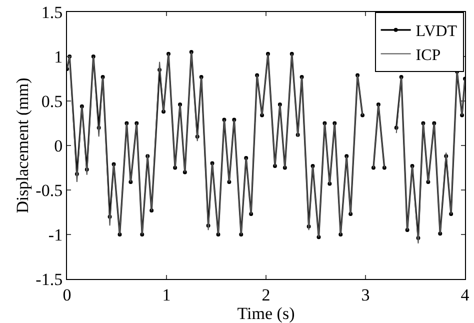 The height and width of the screenshot is (323, 474). Describe the element at coordinates (52, 12) in the screenshot. I see `y-tick-label: 1.5` at that location.